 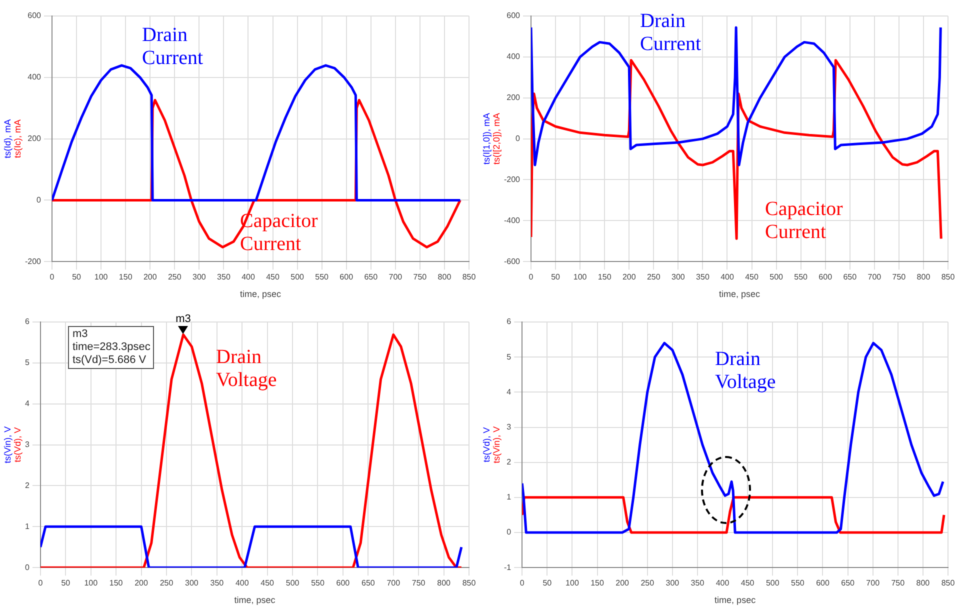 What do you see at coordinates (508, 567) in the screenshot?
I see `y-tick-label: -1` at bounding box center [508, 567].